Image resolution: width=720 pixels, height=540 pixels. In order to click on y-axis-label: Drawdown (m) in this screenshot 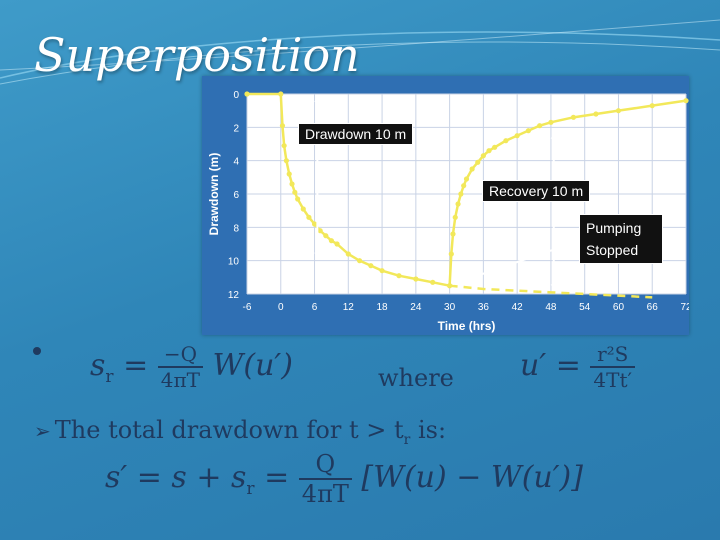, I will do `click(214, 194)`.